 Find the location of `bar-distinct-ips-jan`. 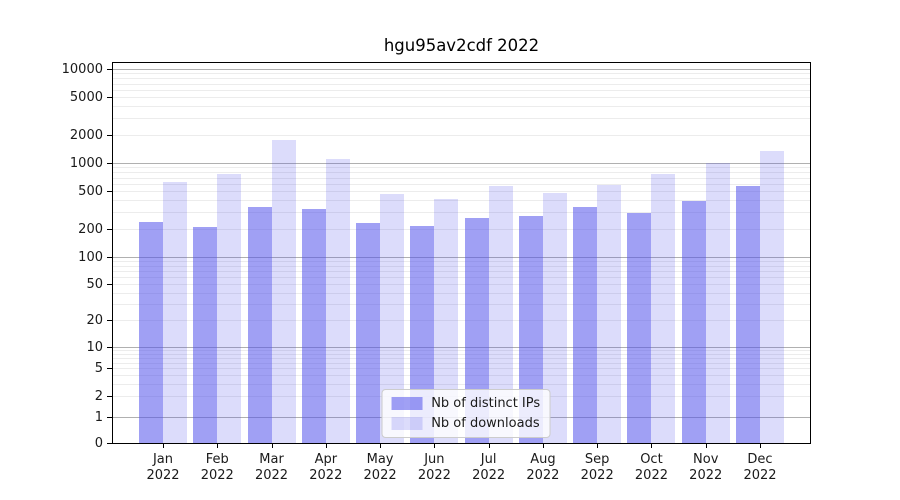

bar-distinct-ips-jan is located at coordinates (151, 332).